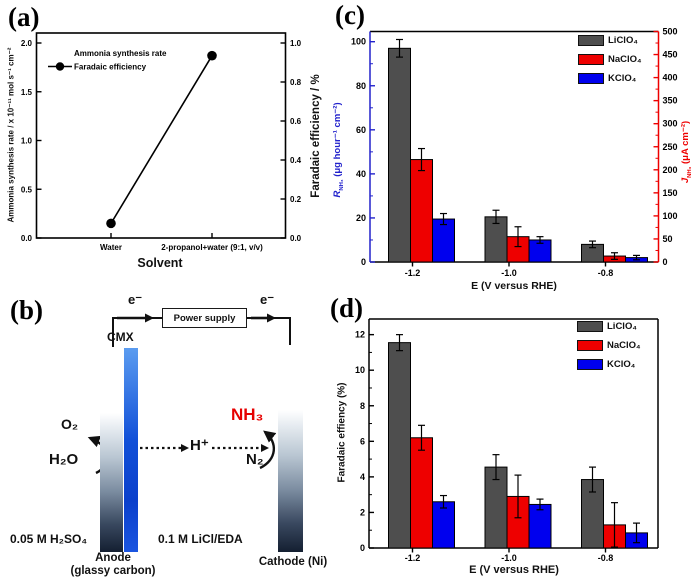  Describe the element at coordinates (113, 558) in the screenshot. I see `anode-caption-line1: Anode` at that location.